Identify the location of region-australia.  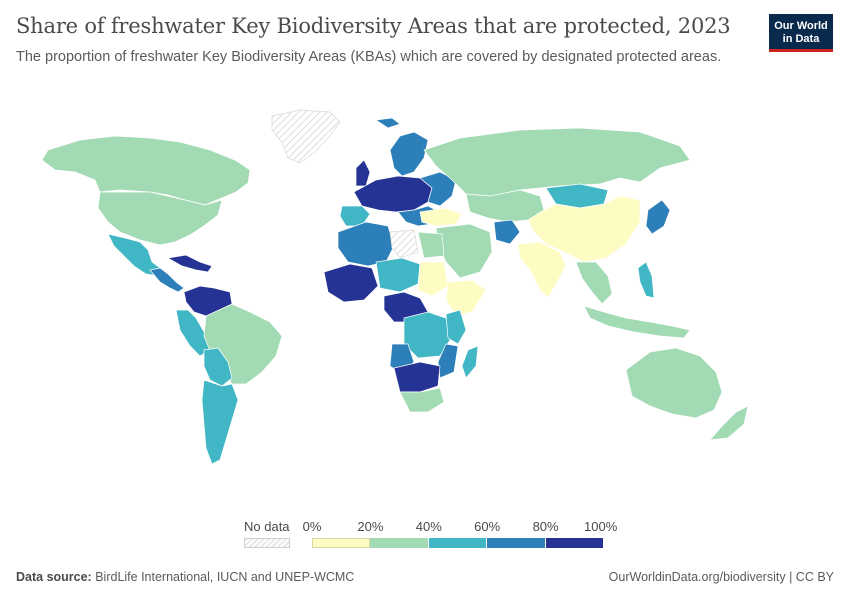
(674, 383).